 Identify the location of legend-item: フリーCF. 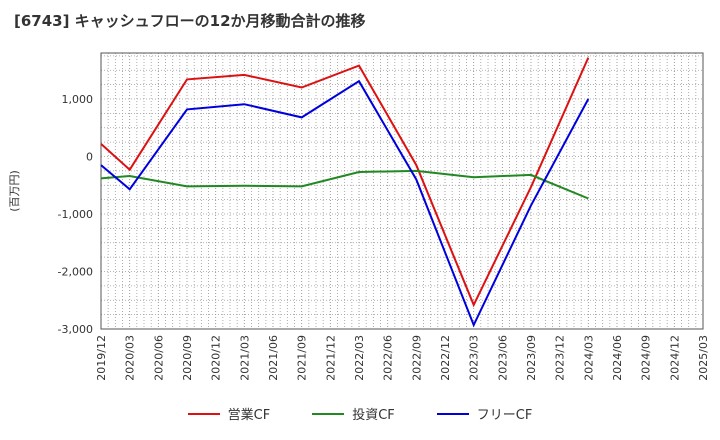
(484, 413).